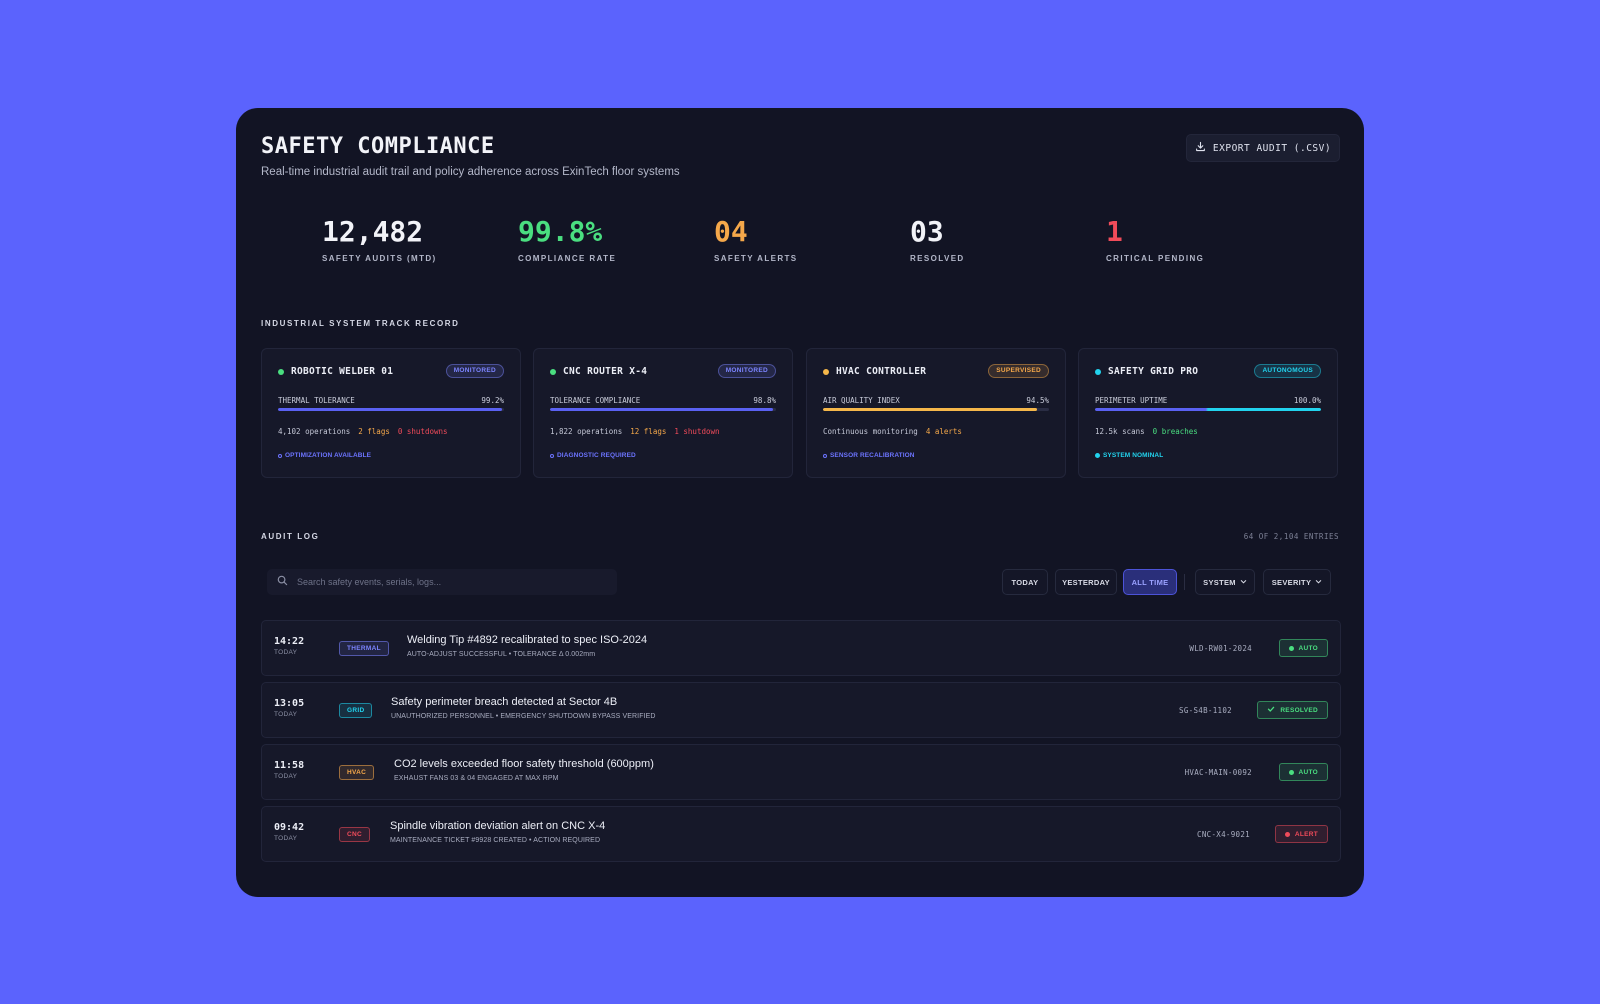 The height and width of the screenshot is (1004, 1600). I want to click on audit-log-heading: AUDIT LOG, so click(290, 536).